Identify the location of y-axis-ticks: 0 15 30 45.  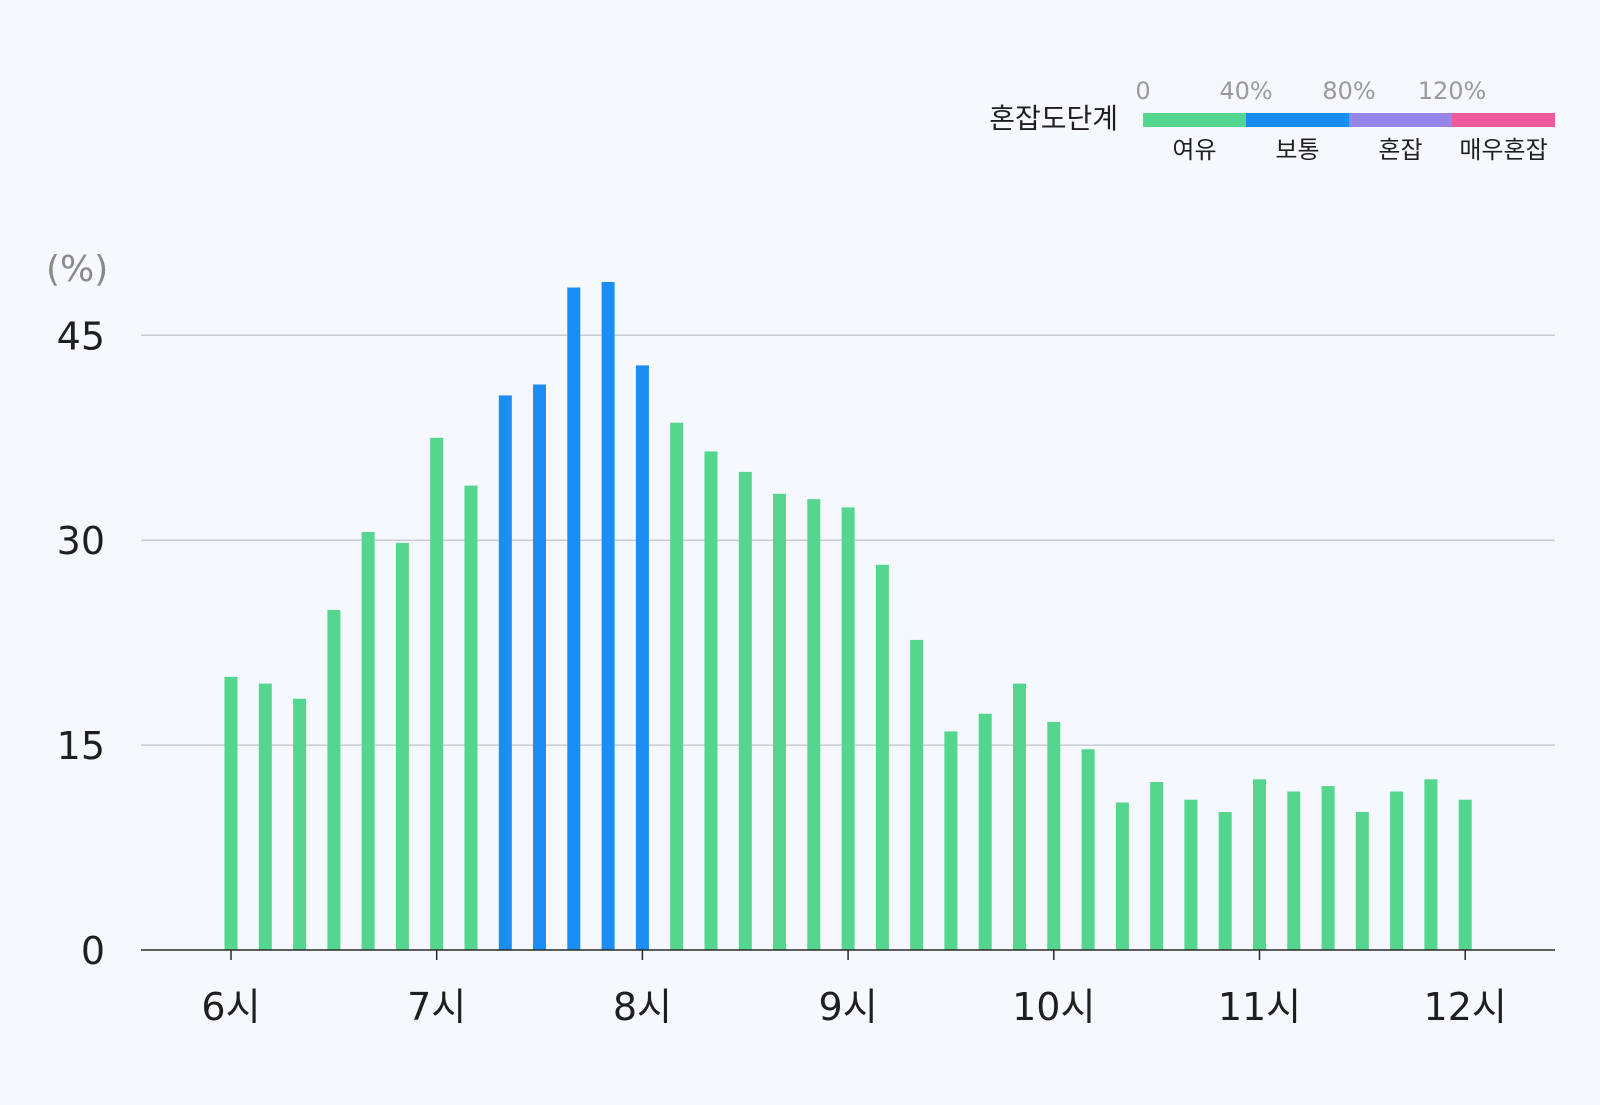
(81, 643).